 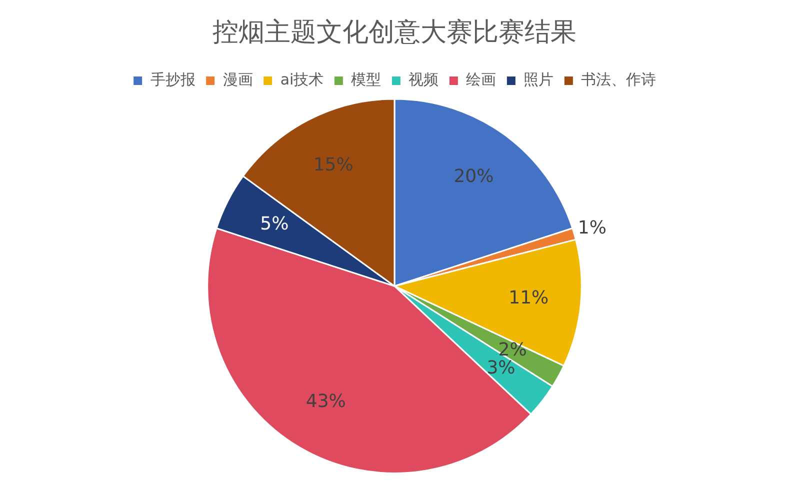 I want to click on legend-label: 书法、作诗, so click(x=618, y=79).